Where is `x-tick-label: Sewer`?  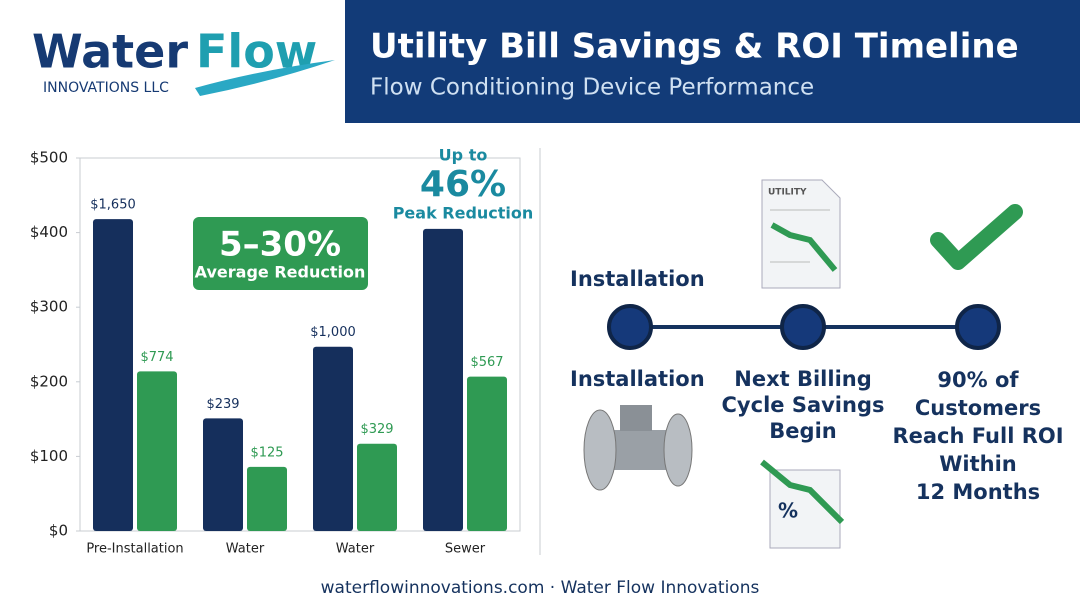 x-tick-label: Sewer is located at coordinates (465, 549).